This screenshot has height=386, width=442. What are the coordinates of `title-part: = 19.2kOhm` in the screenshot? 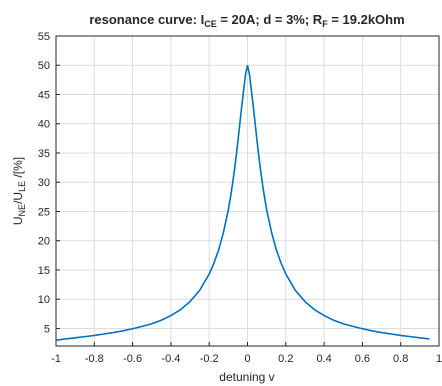 It's located at (366, 19).